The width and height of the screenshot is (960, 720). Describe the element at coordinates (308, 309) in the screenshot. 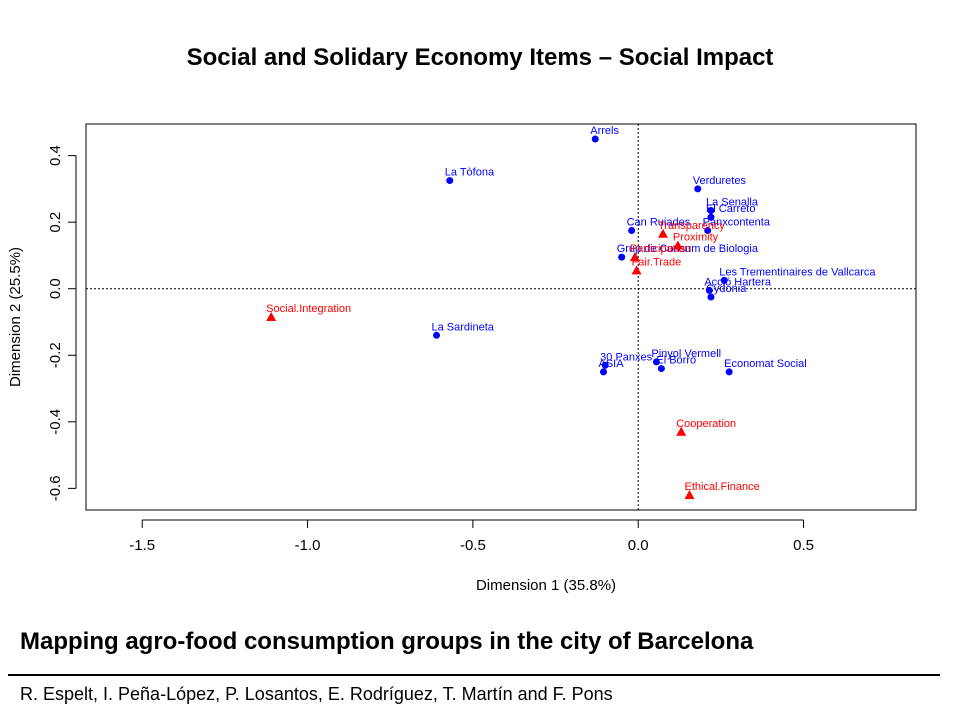

I see `item-label: Social.Integration` at that location.